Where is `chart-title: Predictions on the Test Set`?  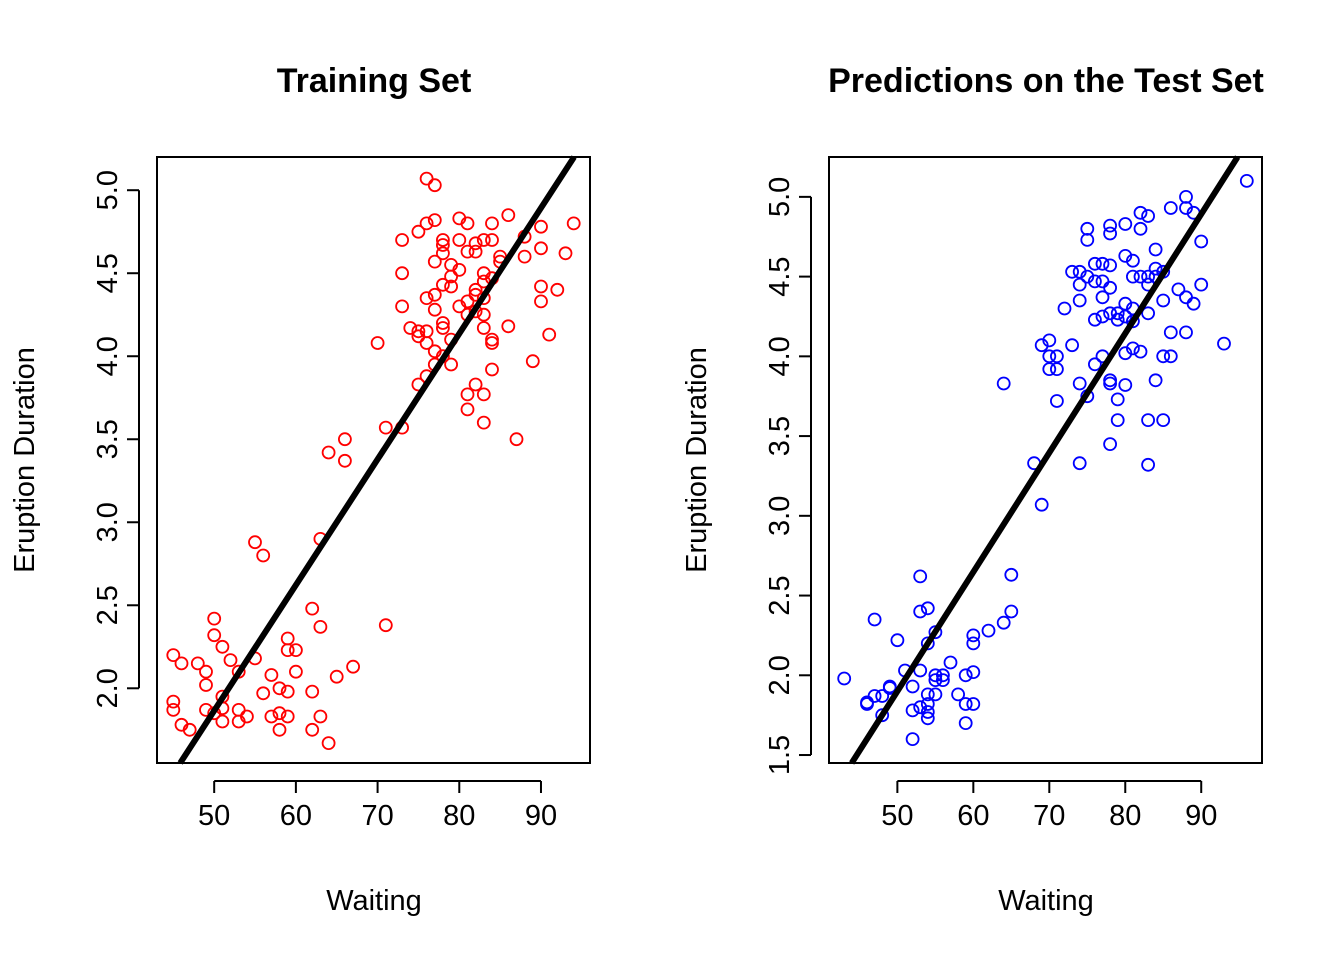
chart-title: Predictions on the Test Set is located at coordinates (1046, 81).